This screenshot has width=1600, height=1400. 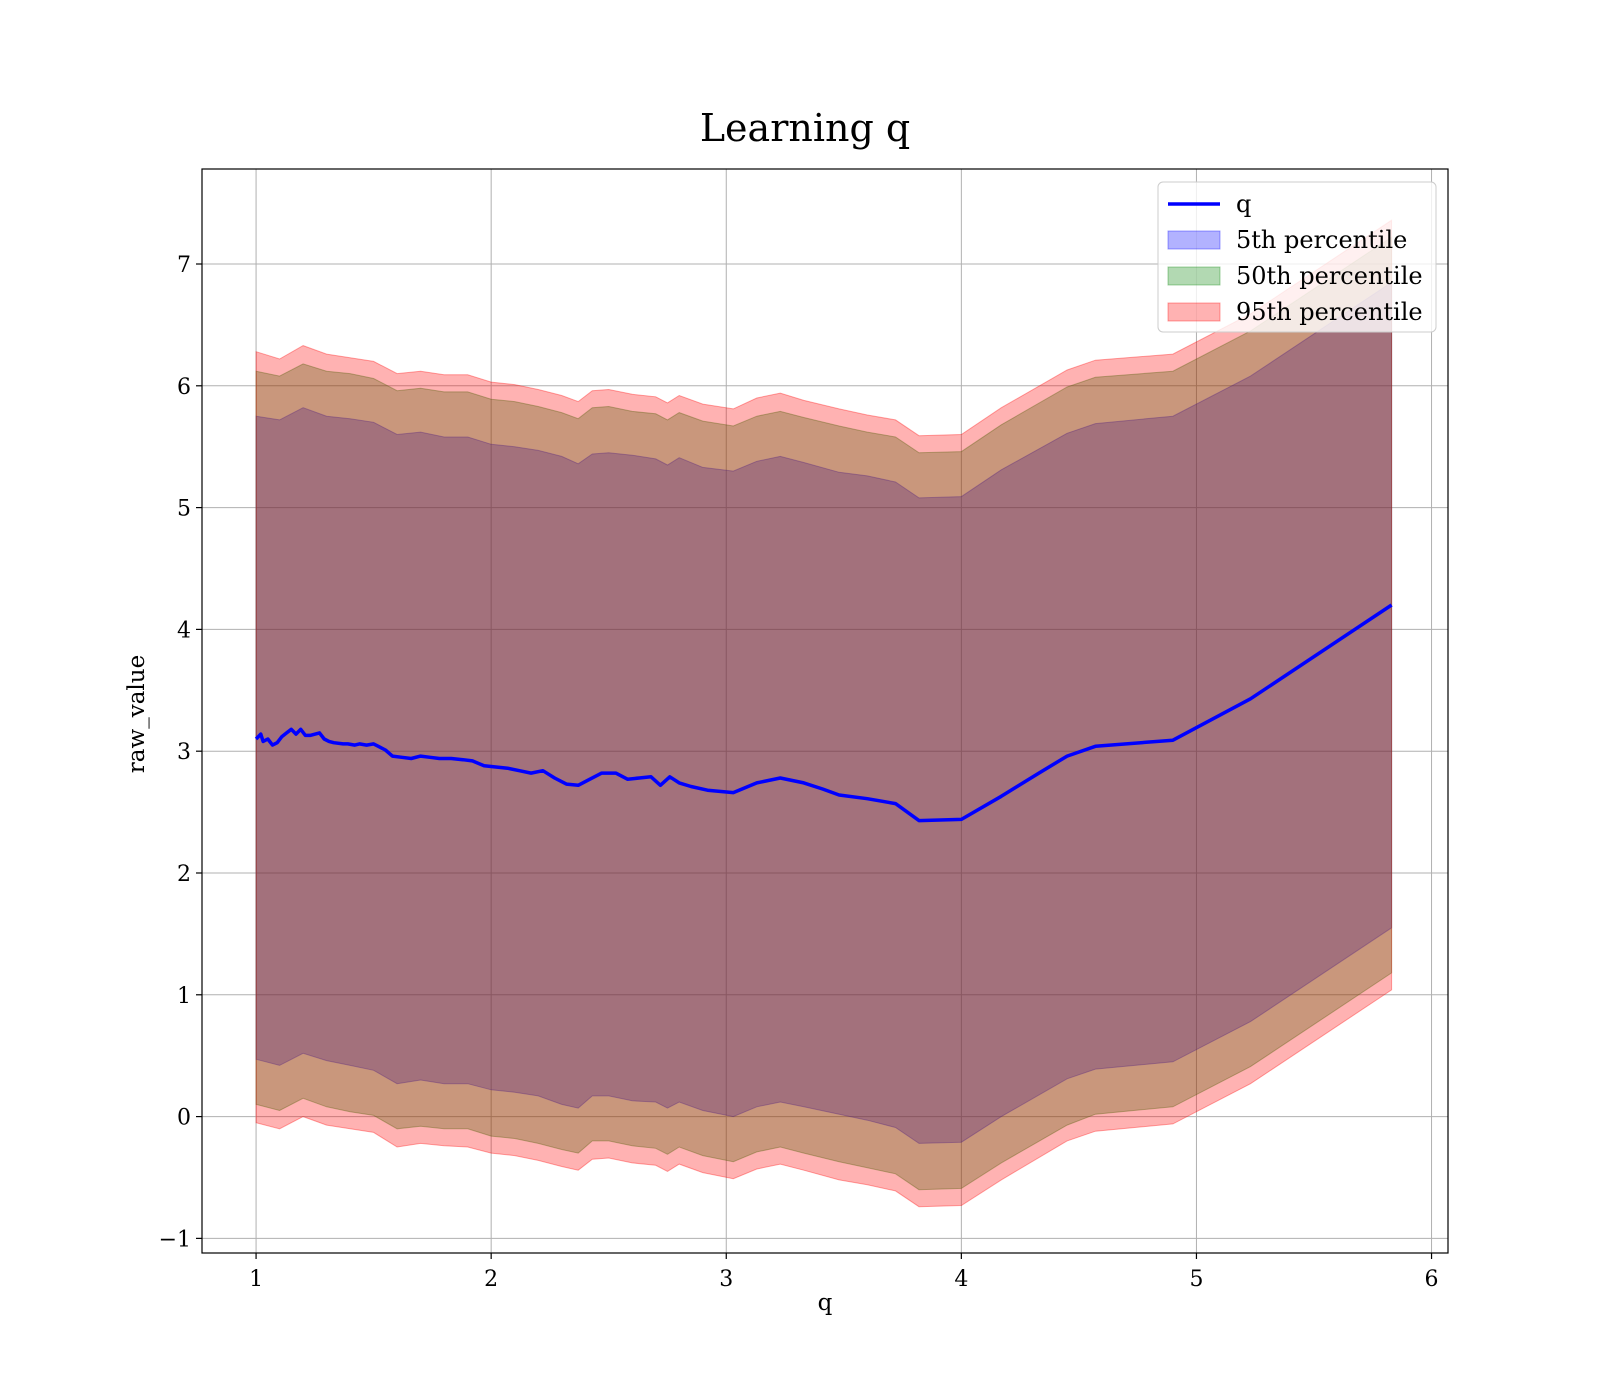 I want to click on x-tick-label: 1, so click(x=256, y=1279).